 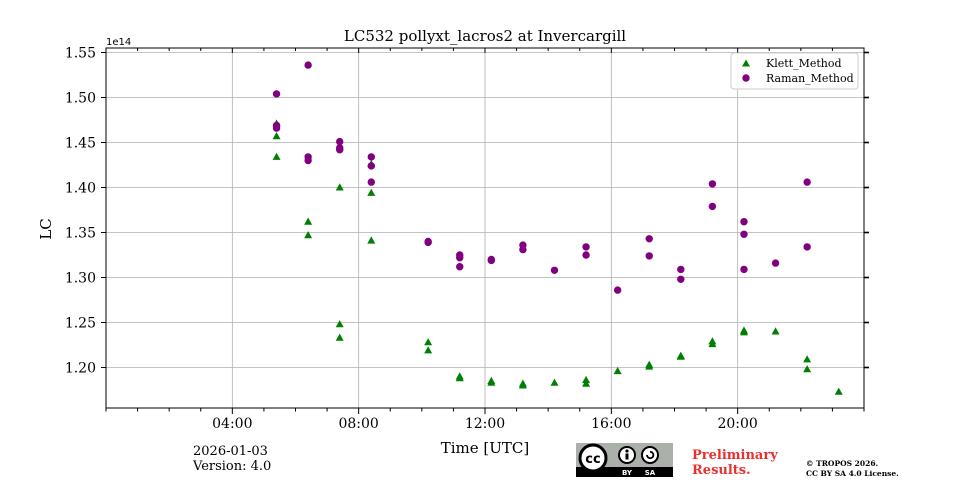 I want to click on copyright-line-1: © TROPOS 2026., so click(x=842, y=463).